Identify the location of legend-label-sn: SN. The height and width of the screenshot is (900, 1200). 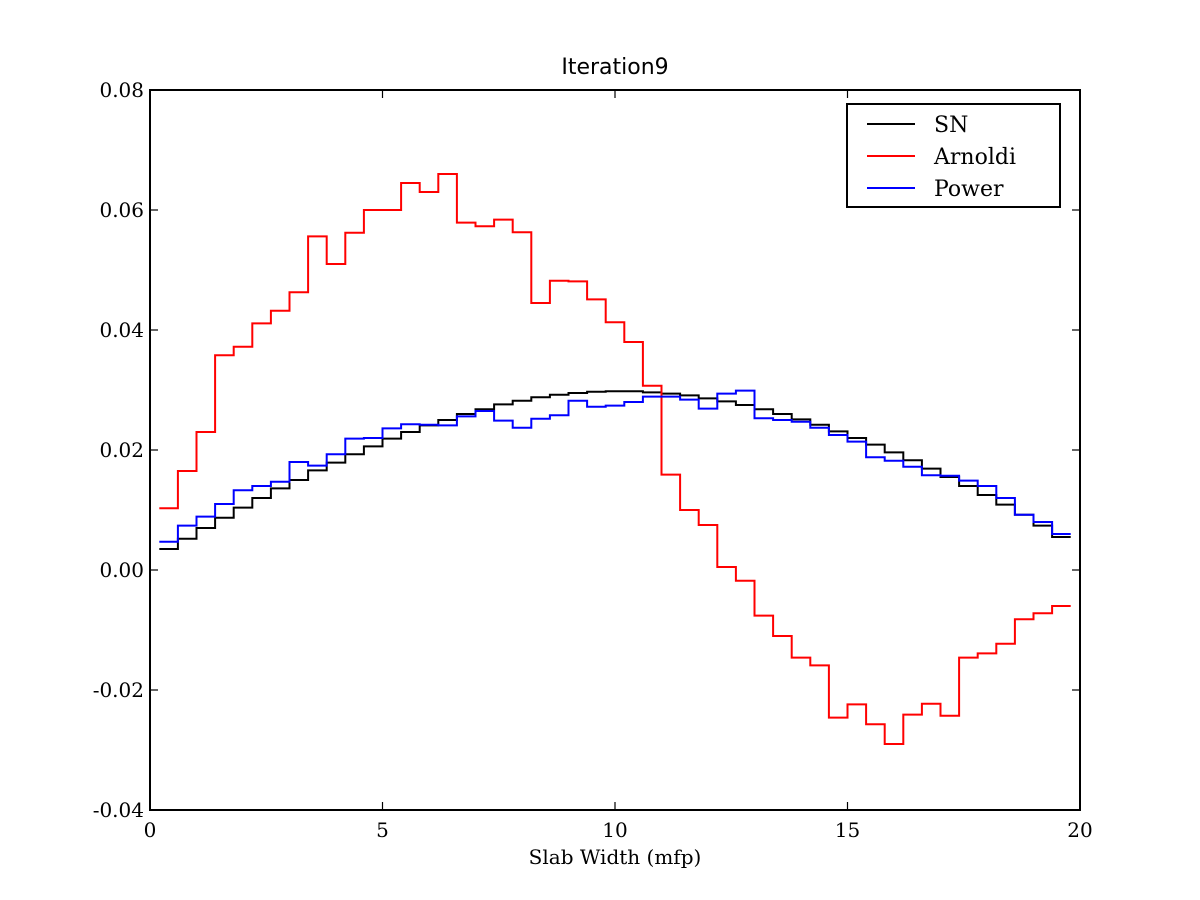
(951, 125).